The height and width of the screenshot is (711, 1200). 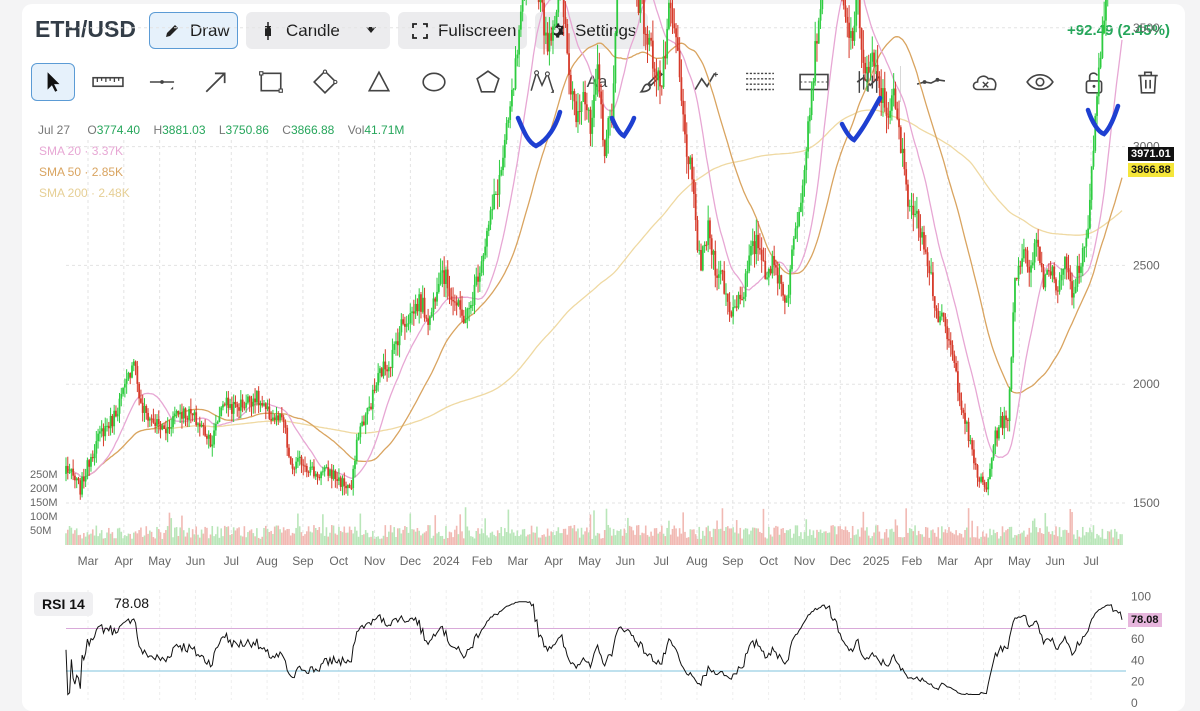 What do you see at coordinates (1138, 639) in the screenshot?
I see `rsi-tick-label: 60` at bounding box center [1138, 639].